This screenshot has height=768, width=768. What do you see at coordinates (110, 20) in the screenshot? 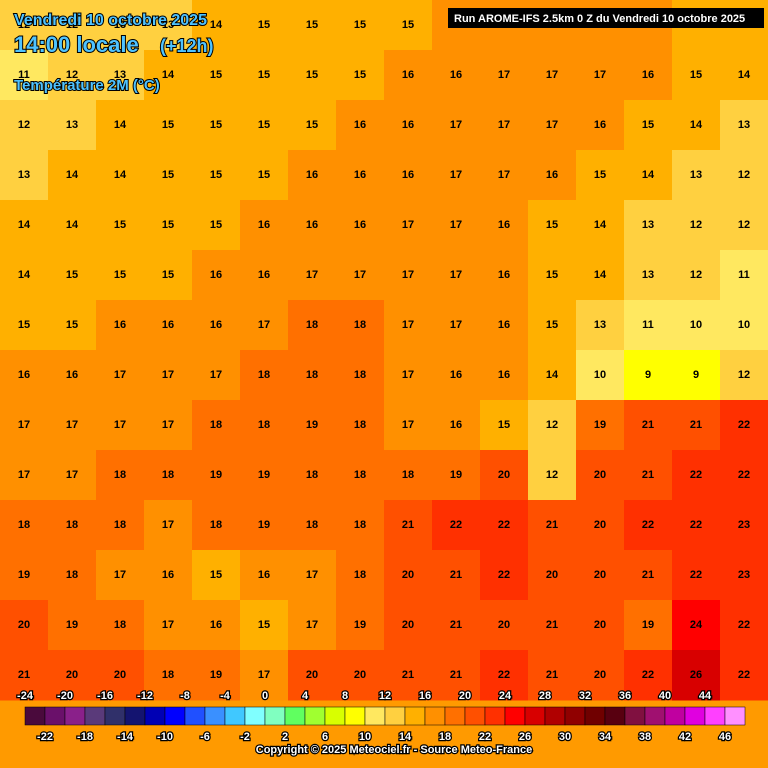
I see `date: Vendredi 10 octobre 2025` at bounding box center [110, 20].